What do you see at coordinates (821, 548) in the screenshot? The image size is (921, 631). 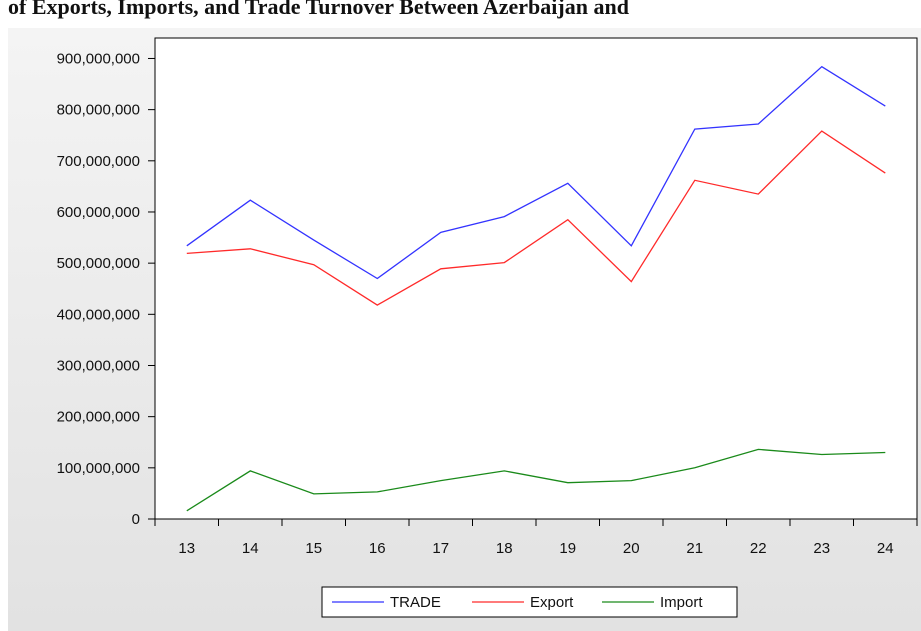 I see `x-tick-label: 23` at bounding box center [821, 548].